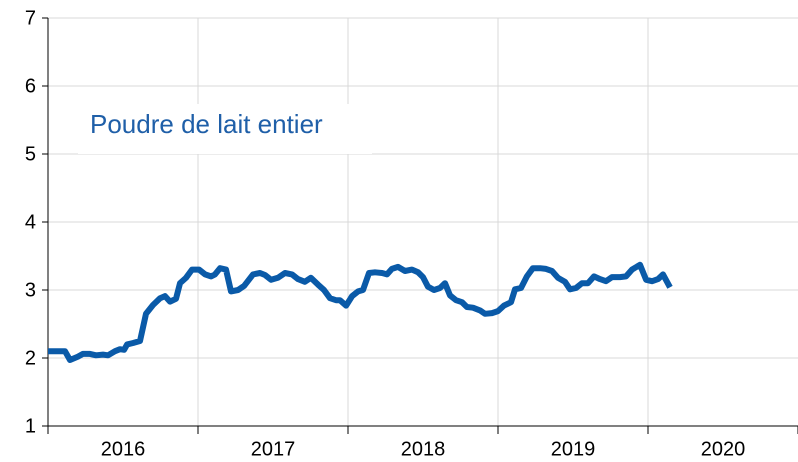 This screenshot has width=798, height=462. I want to click on y-tick-label: 3, so click(30, 290).